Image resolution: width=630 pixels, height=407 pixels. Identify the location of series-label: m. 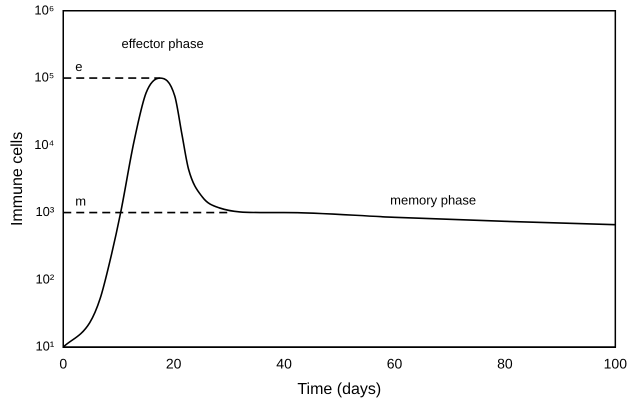
(80, 201).